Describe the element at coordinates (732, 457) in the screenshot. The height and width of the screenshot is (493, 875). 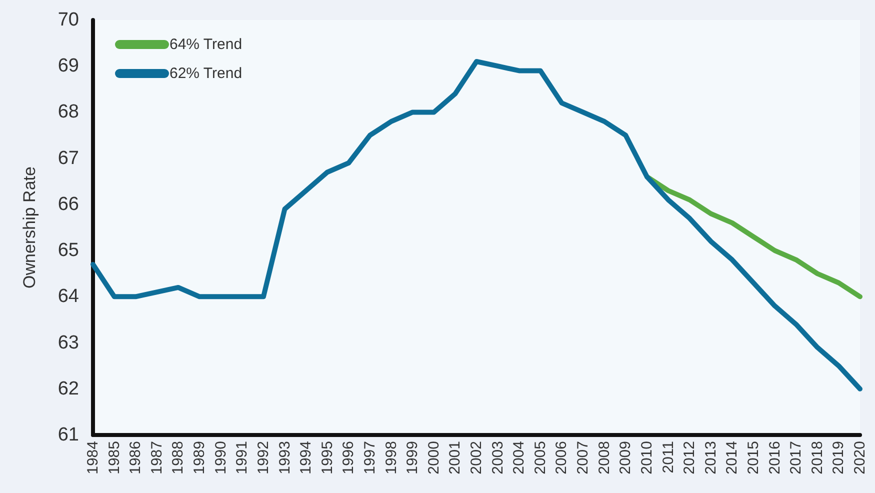
I see `x-tick-label: 2014` at that location.